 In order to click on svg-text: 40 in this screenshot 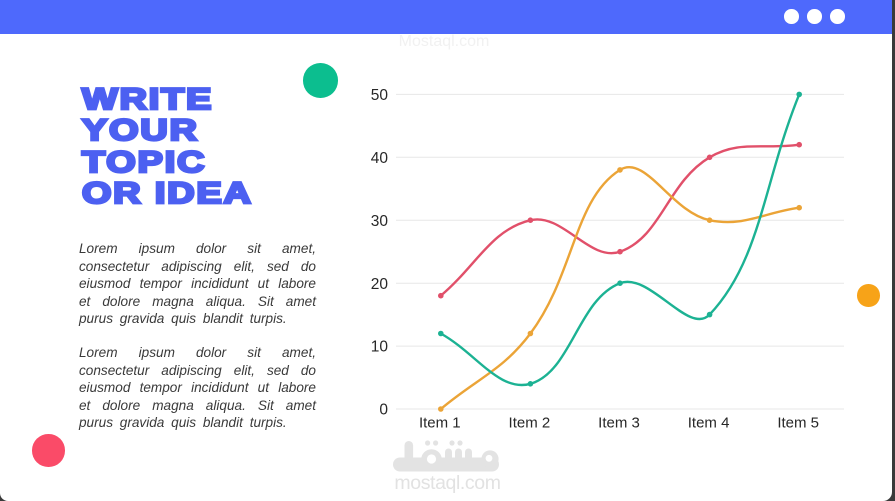, I will do `click(380, 158)`.